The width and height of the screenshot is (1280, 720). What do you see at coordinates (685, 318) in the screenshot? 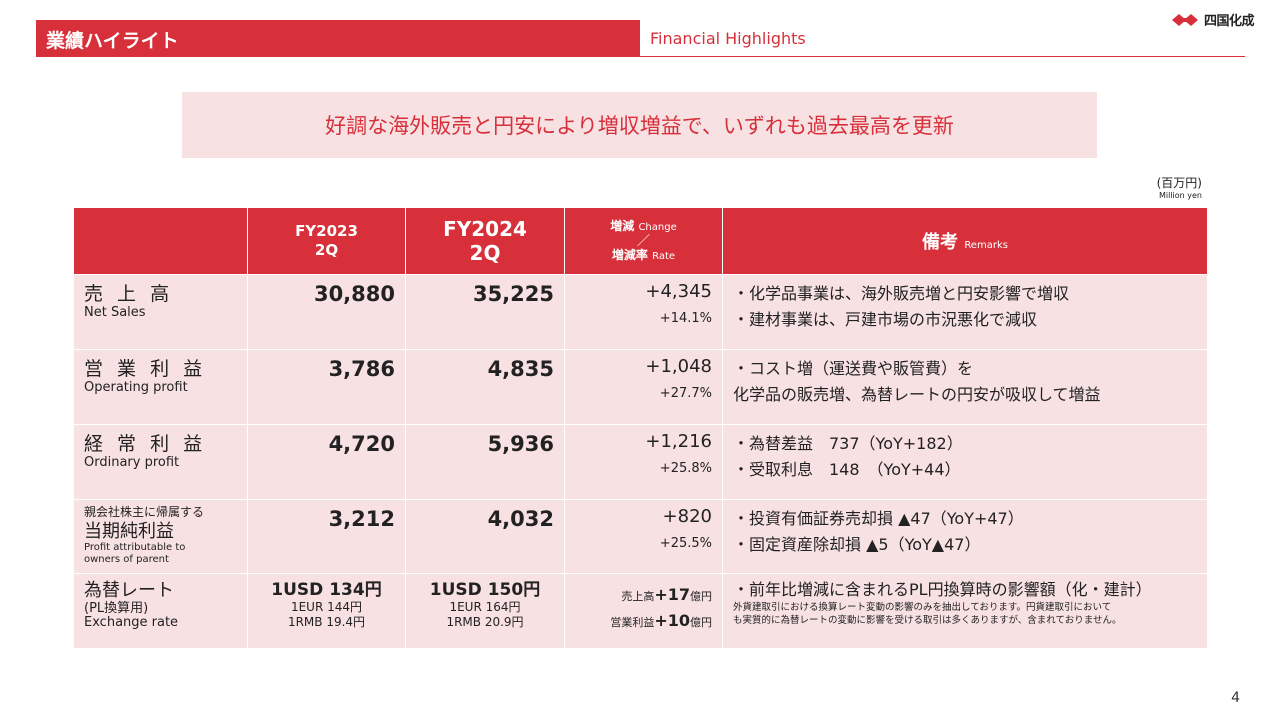
I see `change-rate: +14.1%` at bounding box center [685, 318].